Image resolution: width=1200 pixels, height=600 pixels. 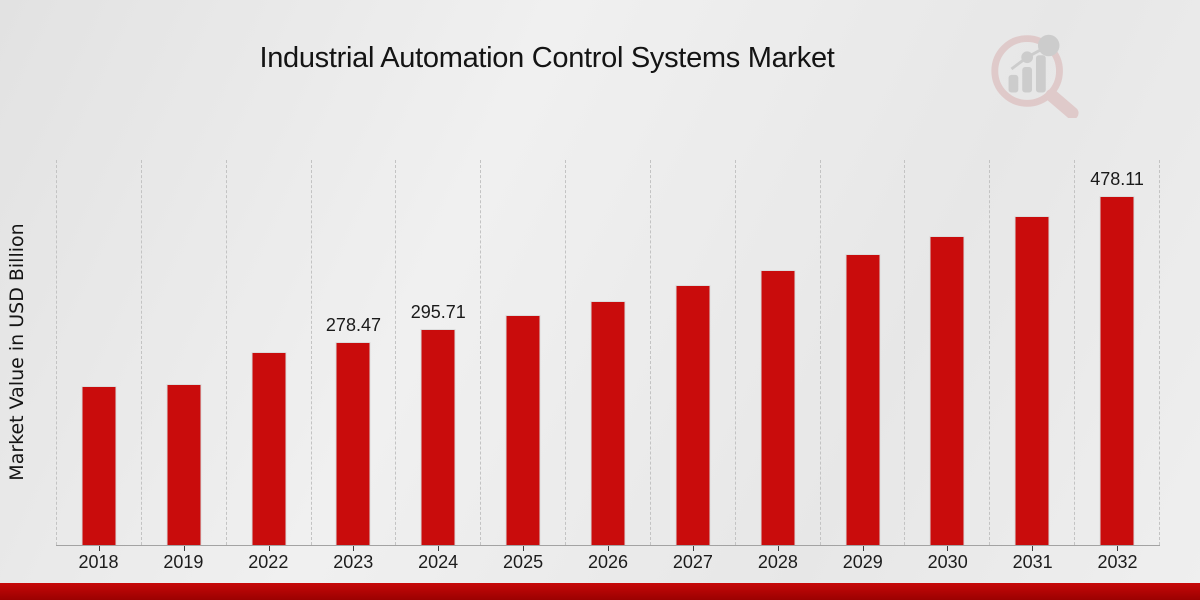 I want to click on bar-value-label-2032: 478.11, so click(x=1117, y=179).